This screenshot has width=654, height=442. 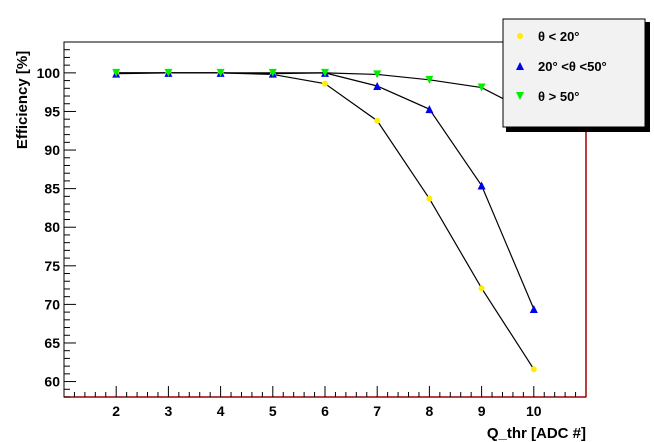 I want to click on y-tick-label: 60, so click(x=52, y=382).